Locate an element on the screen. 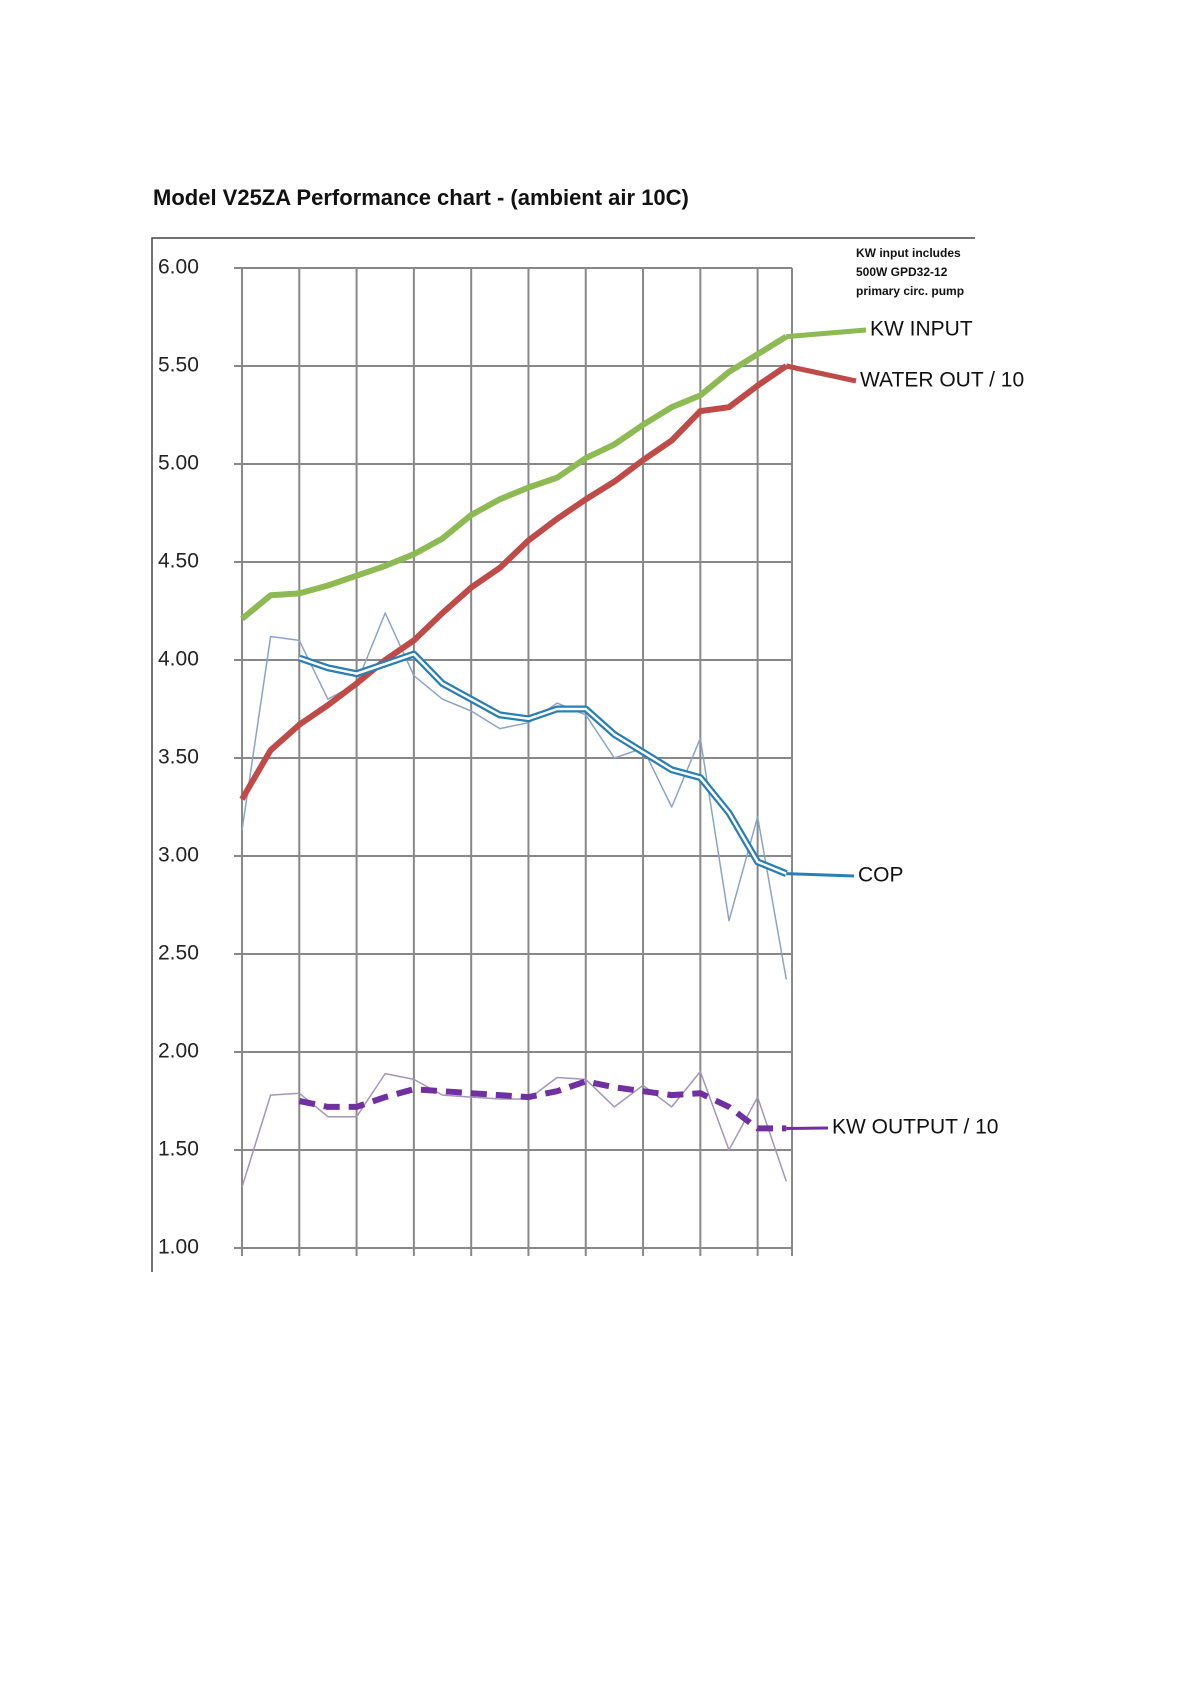  y-tick-label: 6.00 is located at coordinates (178, 267).